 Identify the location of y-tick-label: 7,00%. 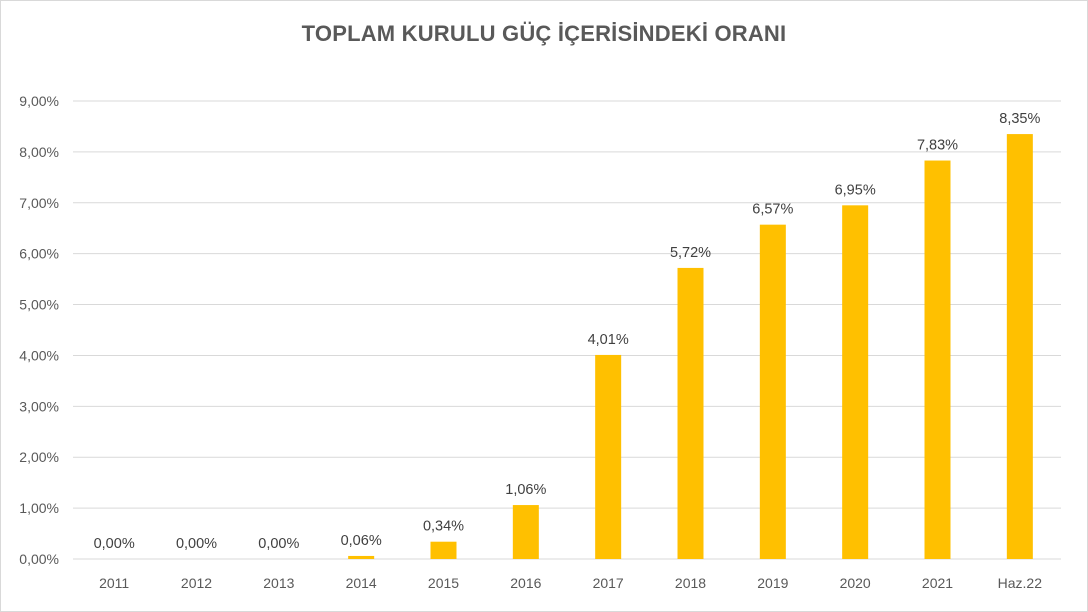
(39, 203).